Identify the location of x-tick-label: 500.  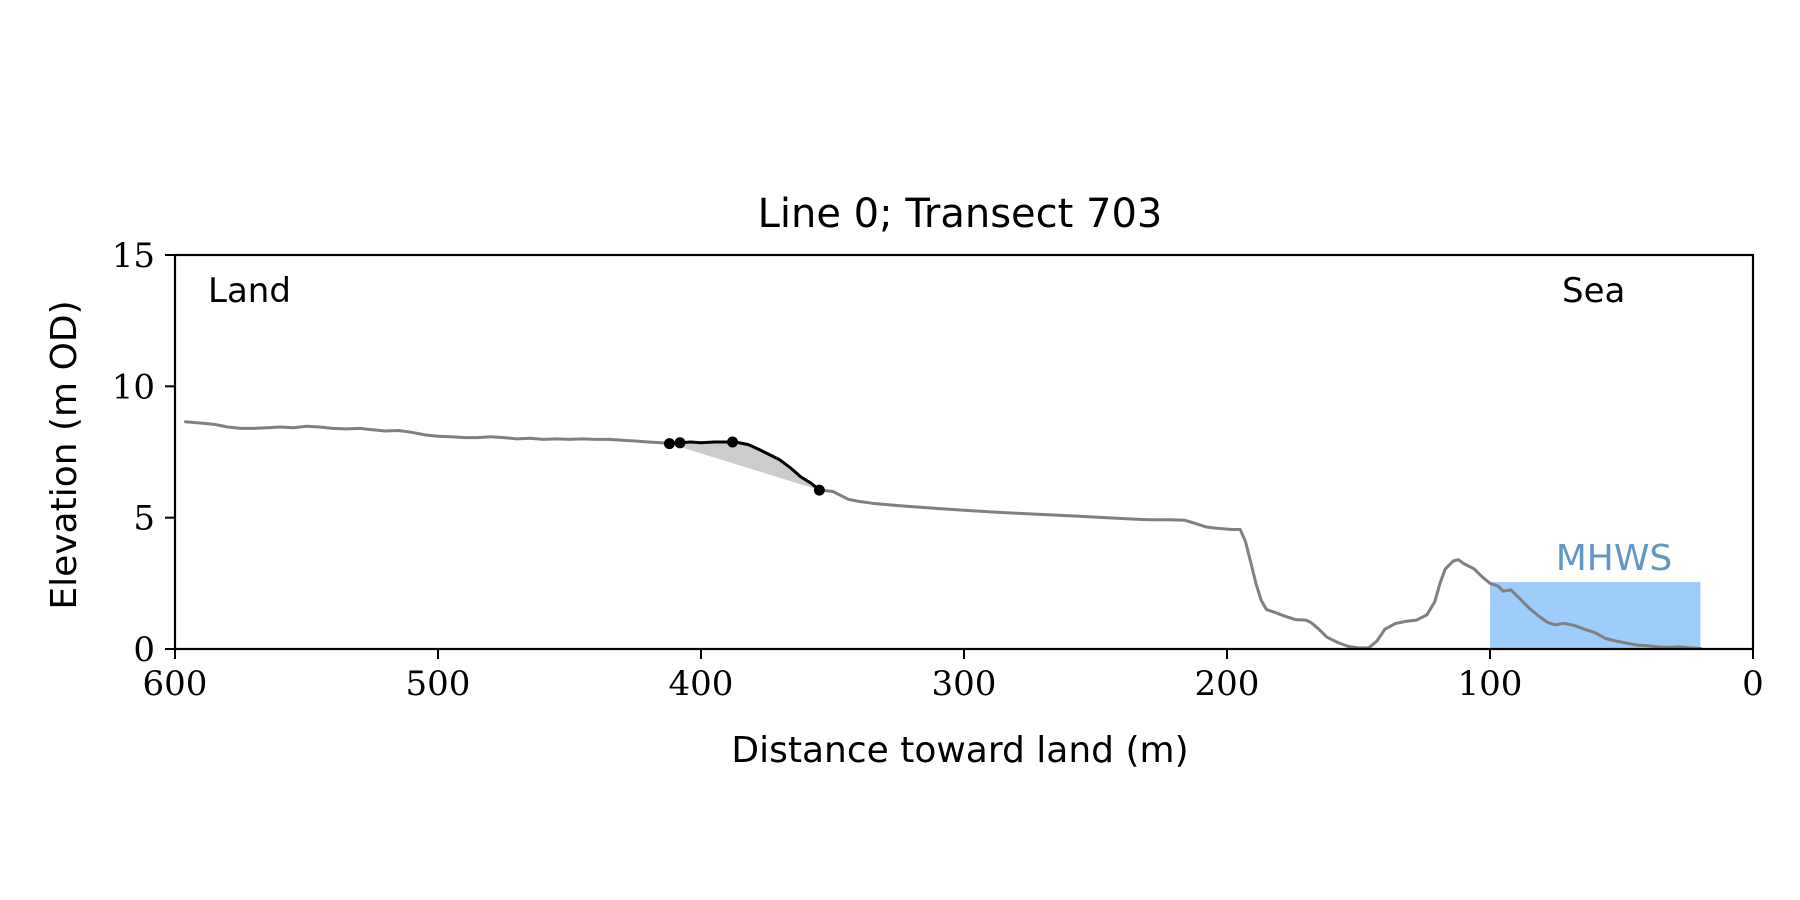
(438, 684).